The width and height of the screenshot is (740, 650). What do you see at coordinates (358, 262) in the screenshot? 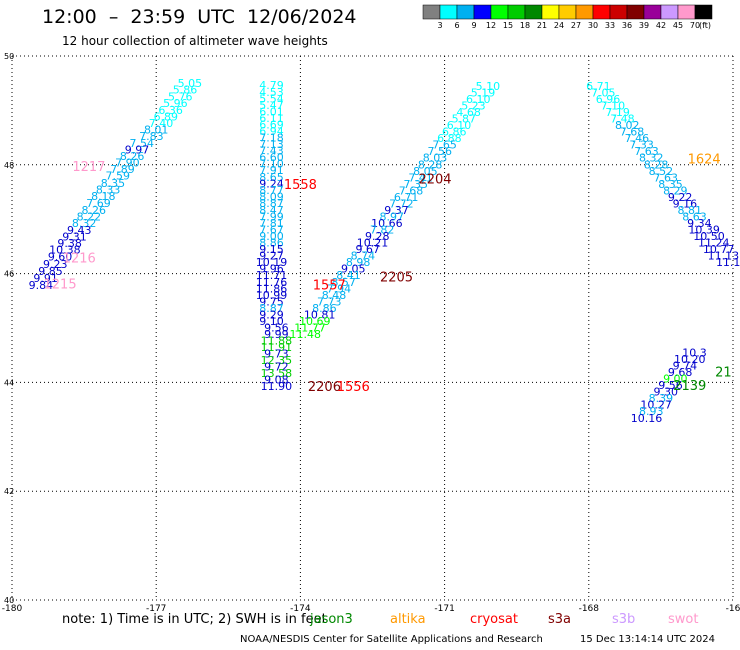
I see `wave-height-point: 8.98` at bounding box center [358, 262].